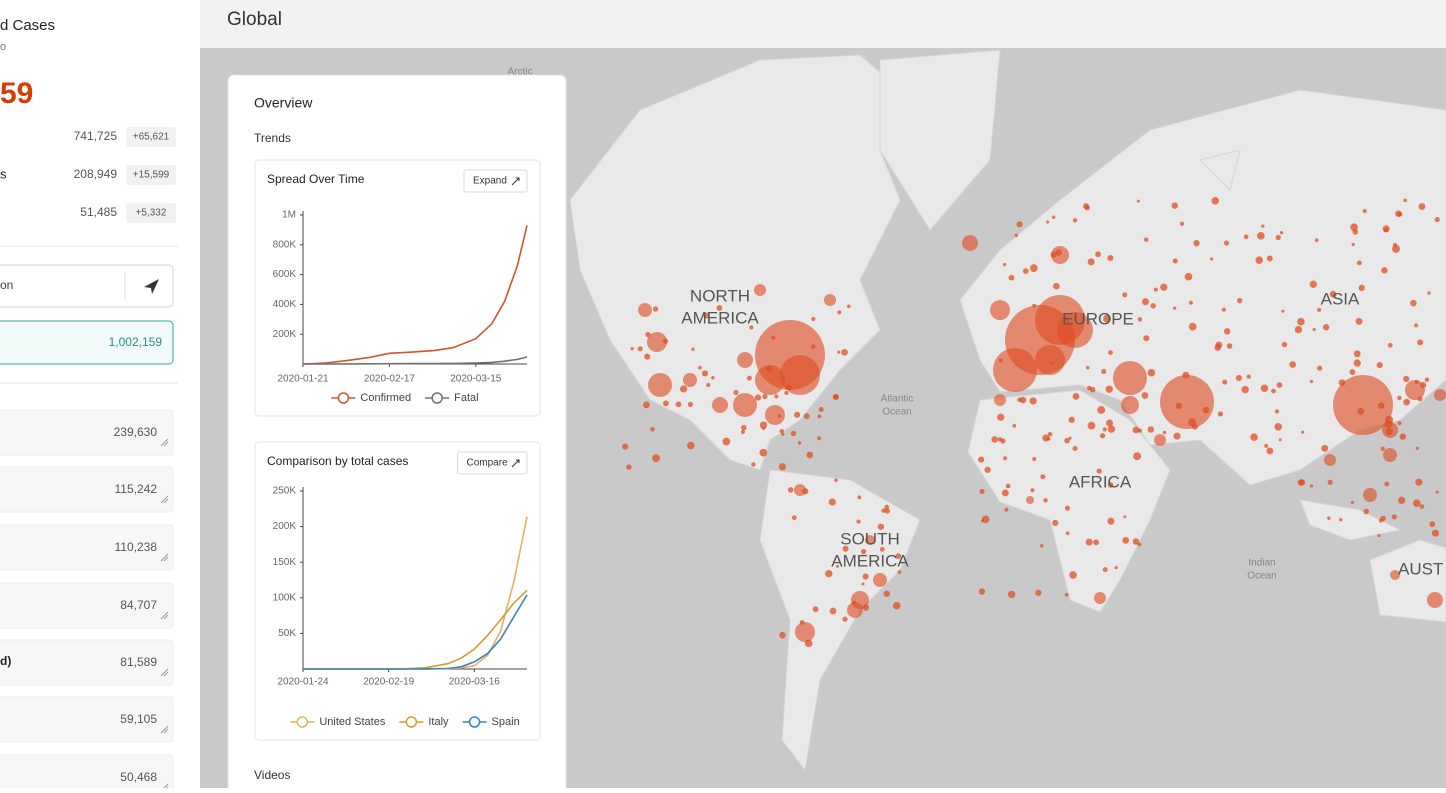  Describe the element at coordinates (151, 137) in the screenshot. I see `stat-delta: +65,621` at that location.